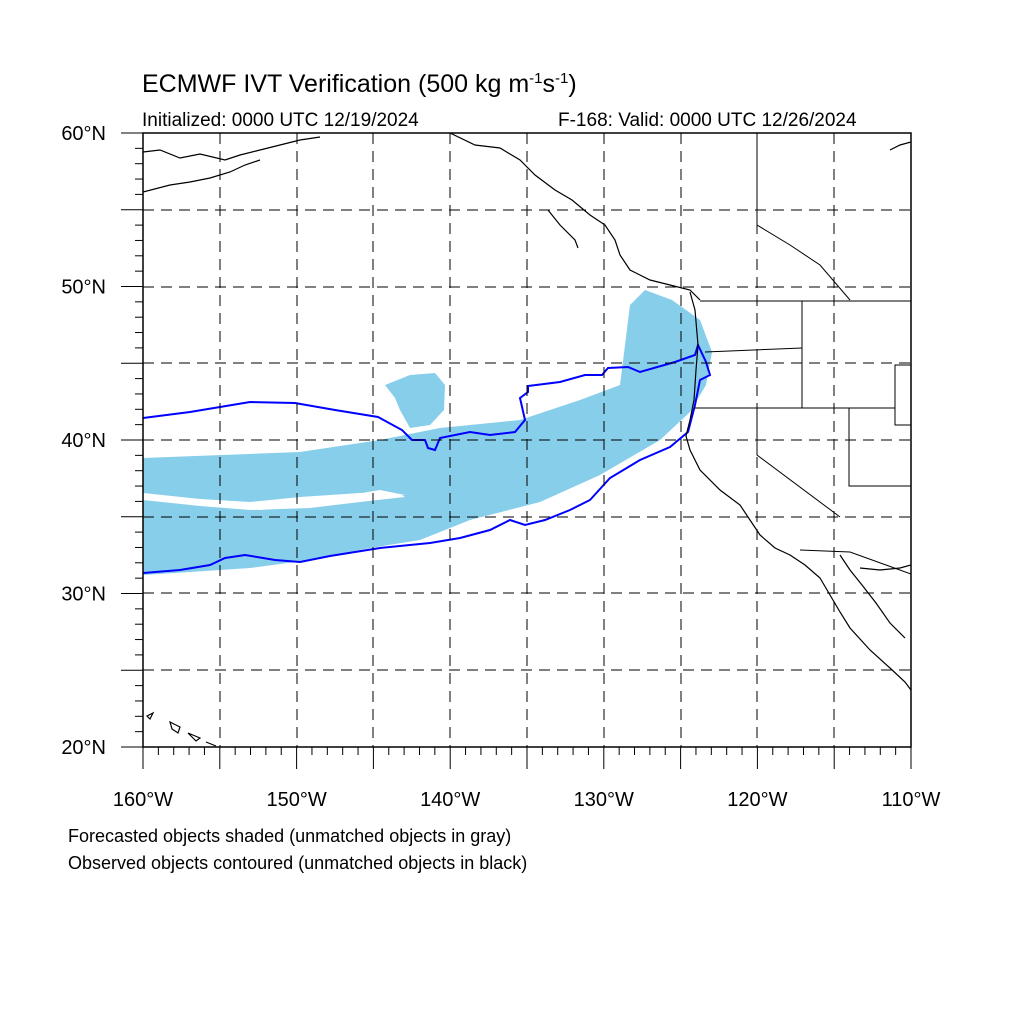 This screenshot has height=1024, width=1024. Describe the element at coordinates (274, 501) in the screenshot. I see `forecast-gap` at that location.